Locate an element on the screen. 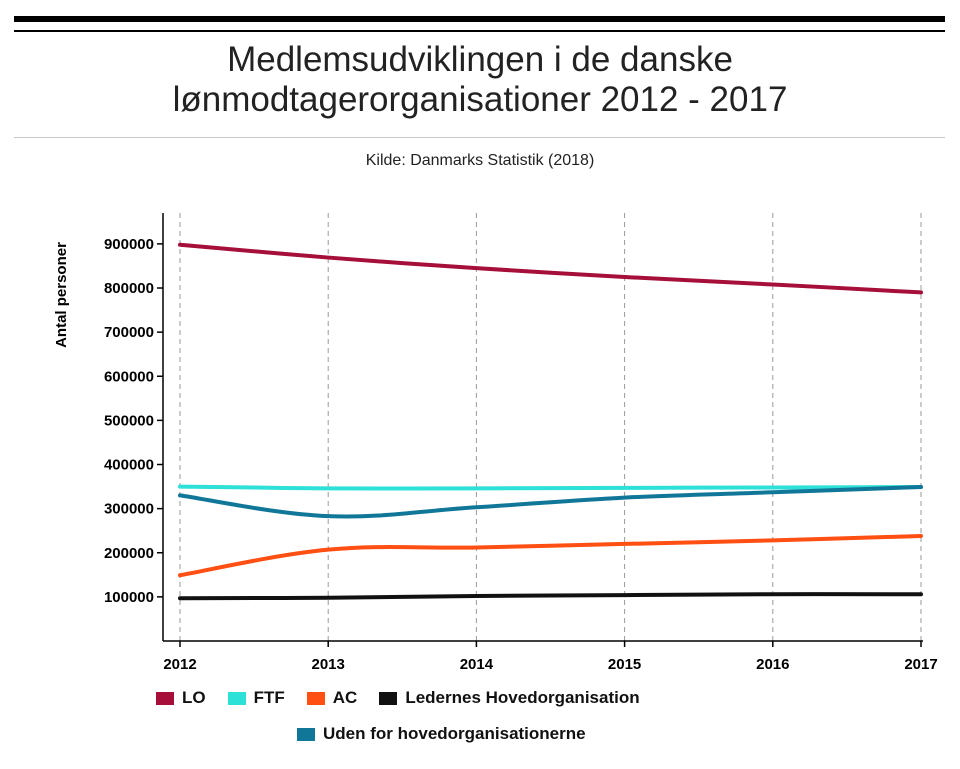 The image size is (960, 769). series-line-ac is located at coordinates (550, 555).